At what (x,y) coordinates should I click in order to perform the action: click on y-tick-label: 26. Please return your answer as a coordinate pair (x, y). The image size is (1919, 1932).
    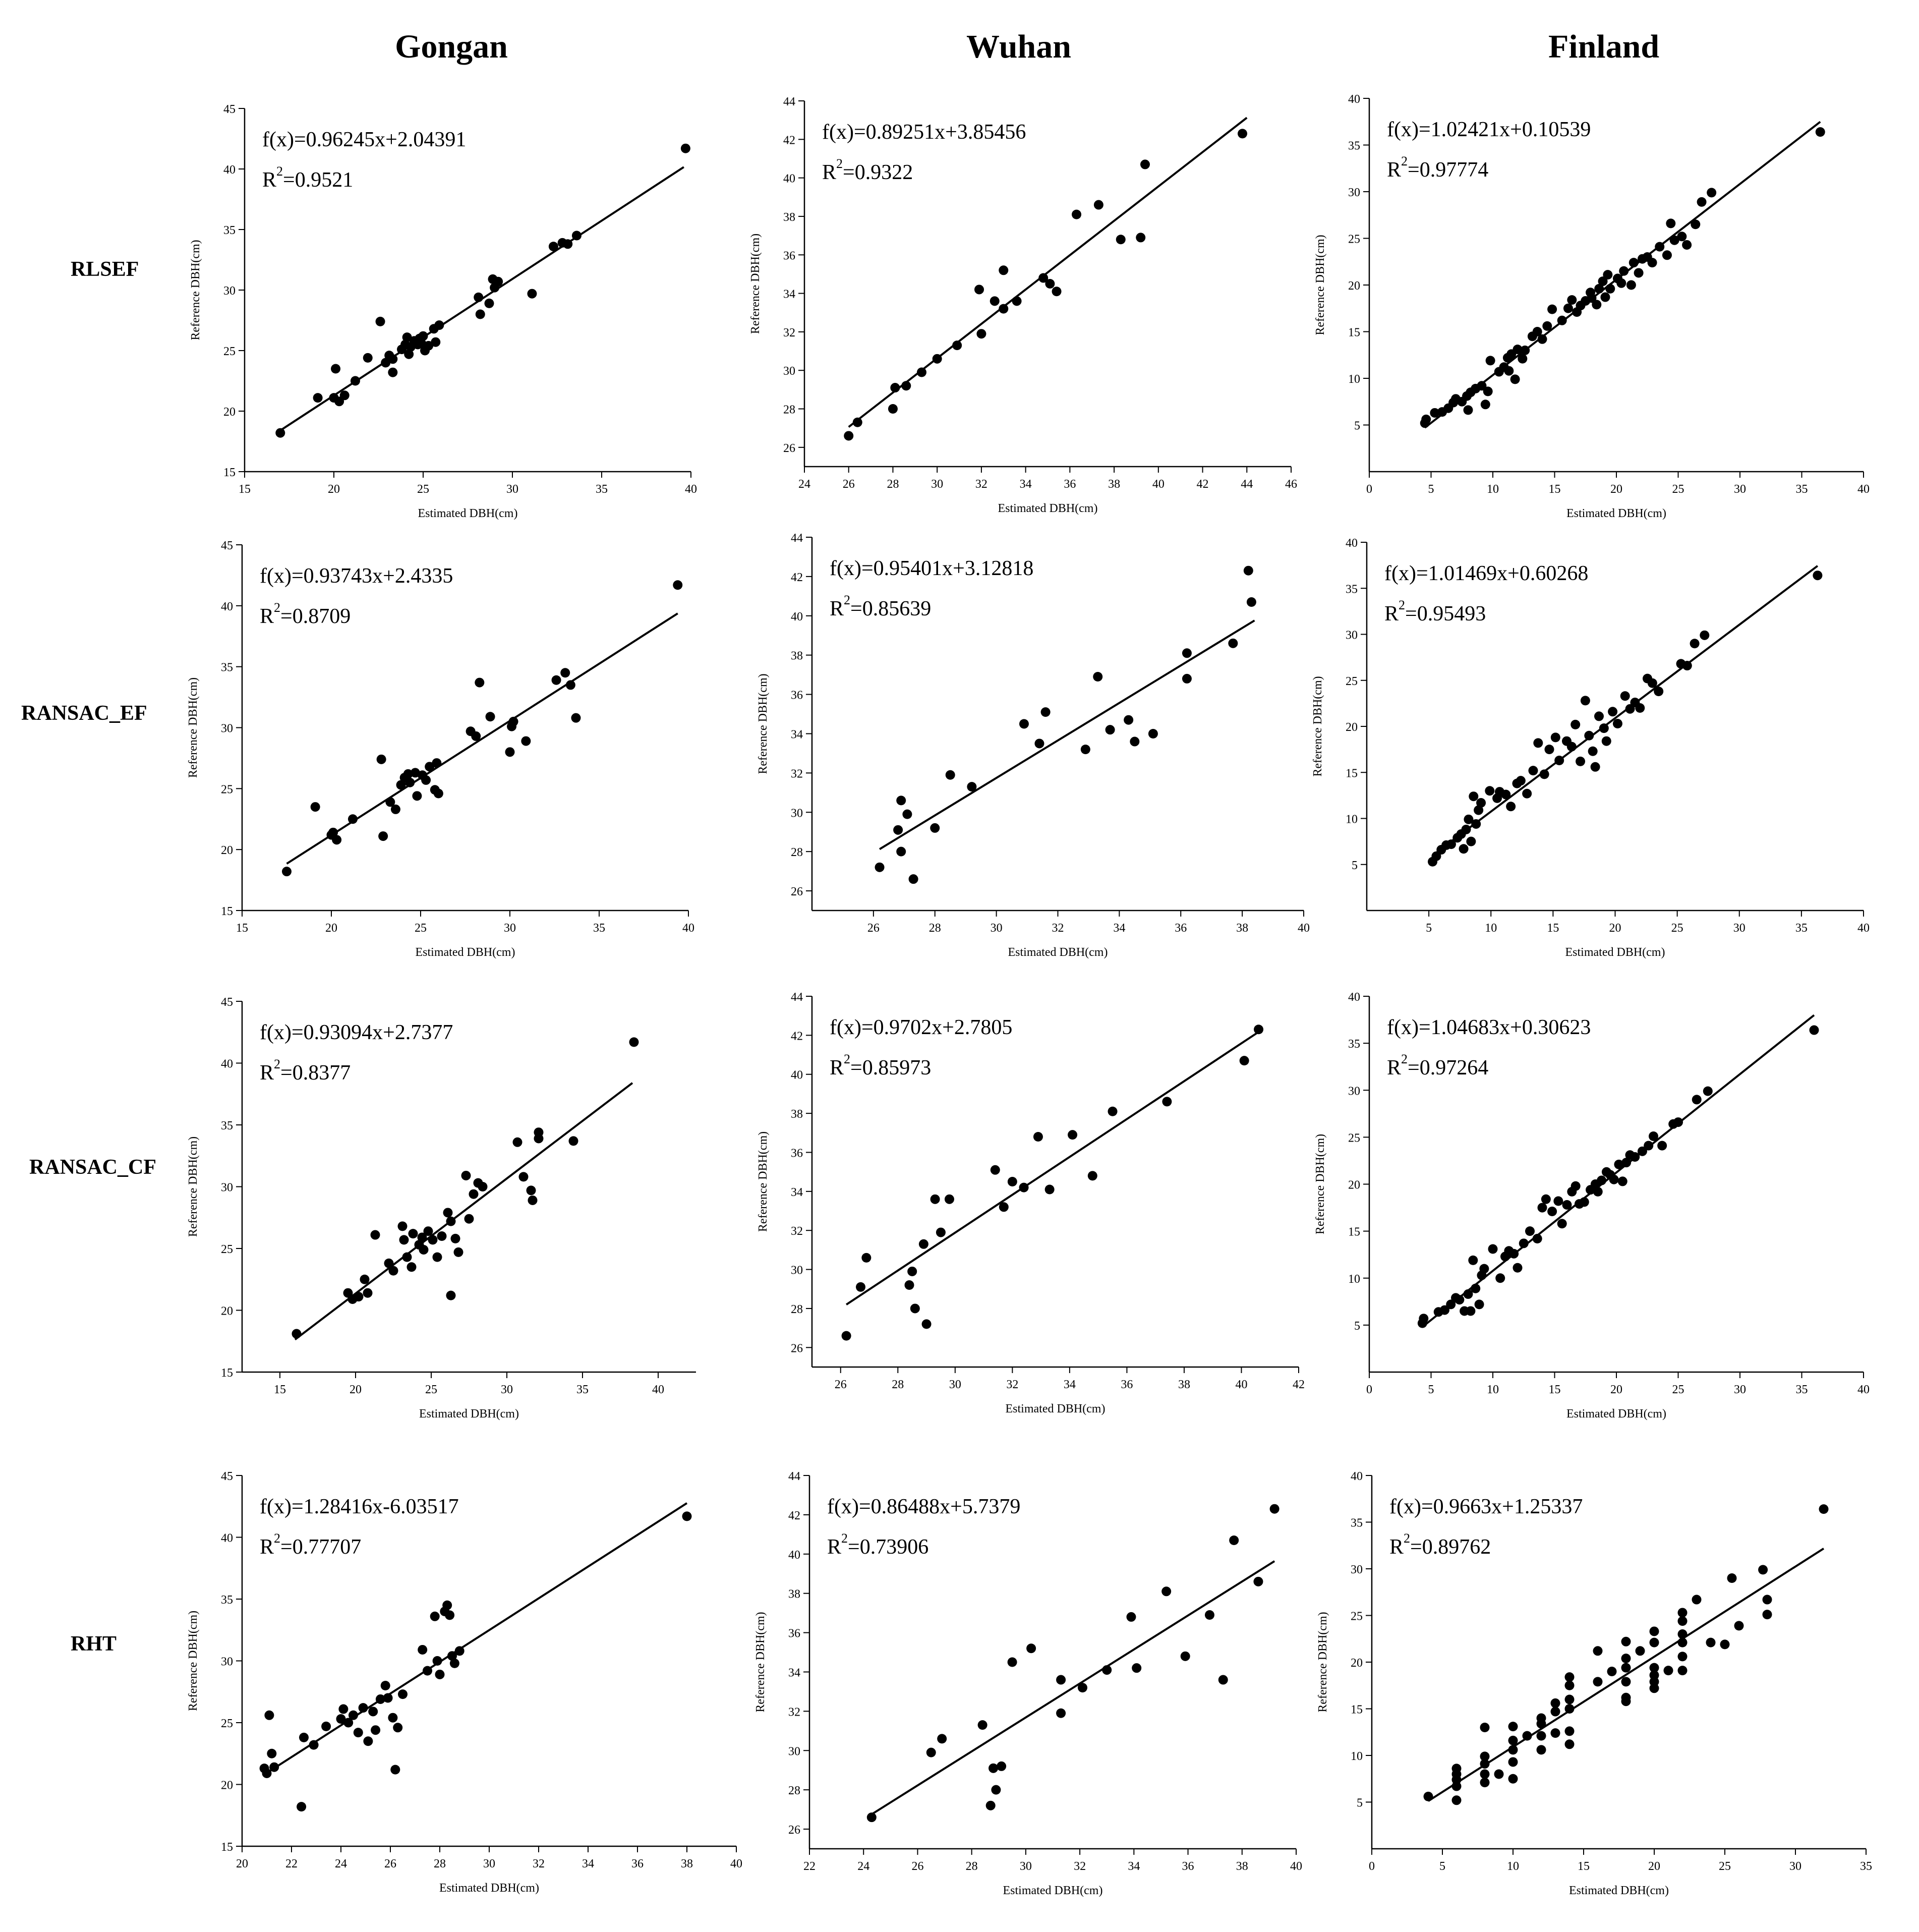
    Looking at the image, I should click on (797, 1348).